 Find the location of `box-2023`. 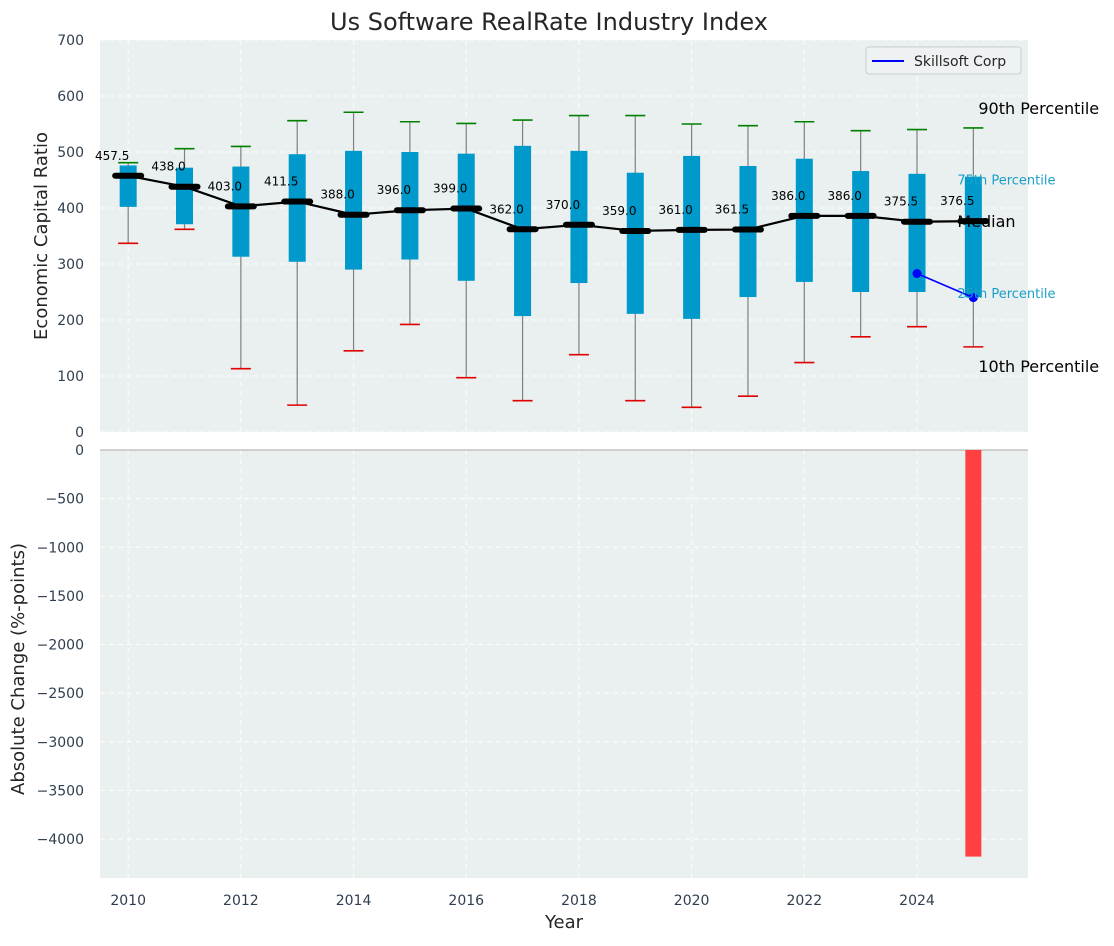

box-2023 is located at coordinates (861, 231).